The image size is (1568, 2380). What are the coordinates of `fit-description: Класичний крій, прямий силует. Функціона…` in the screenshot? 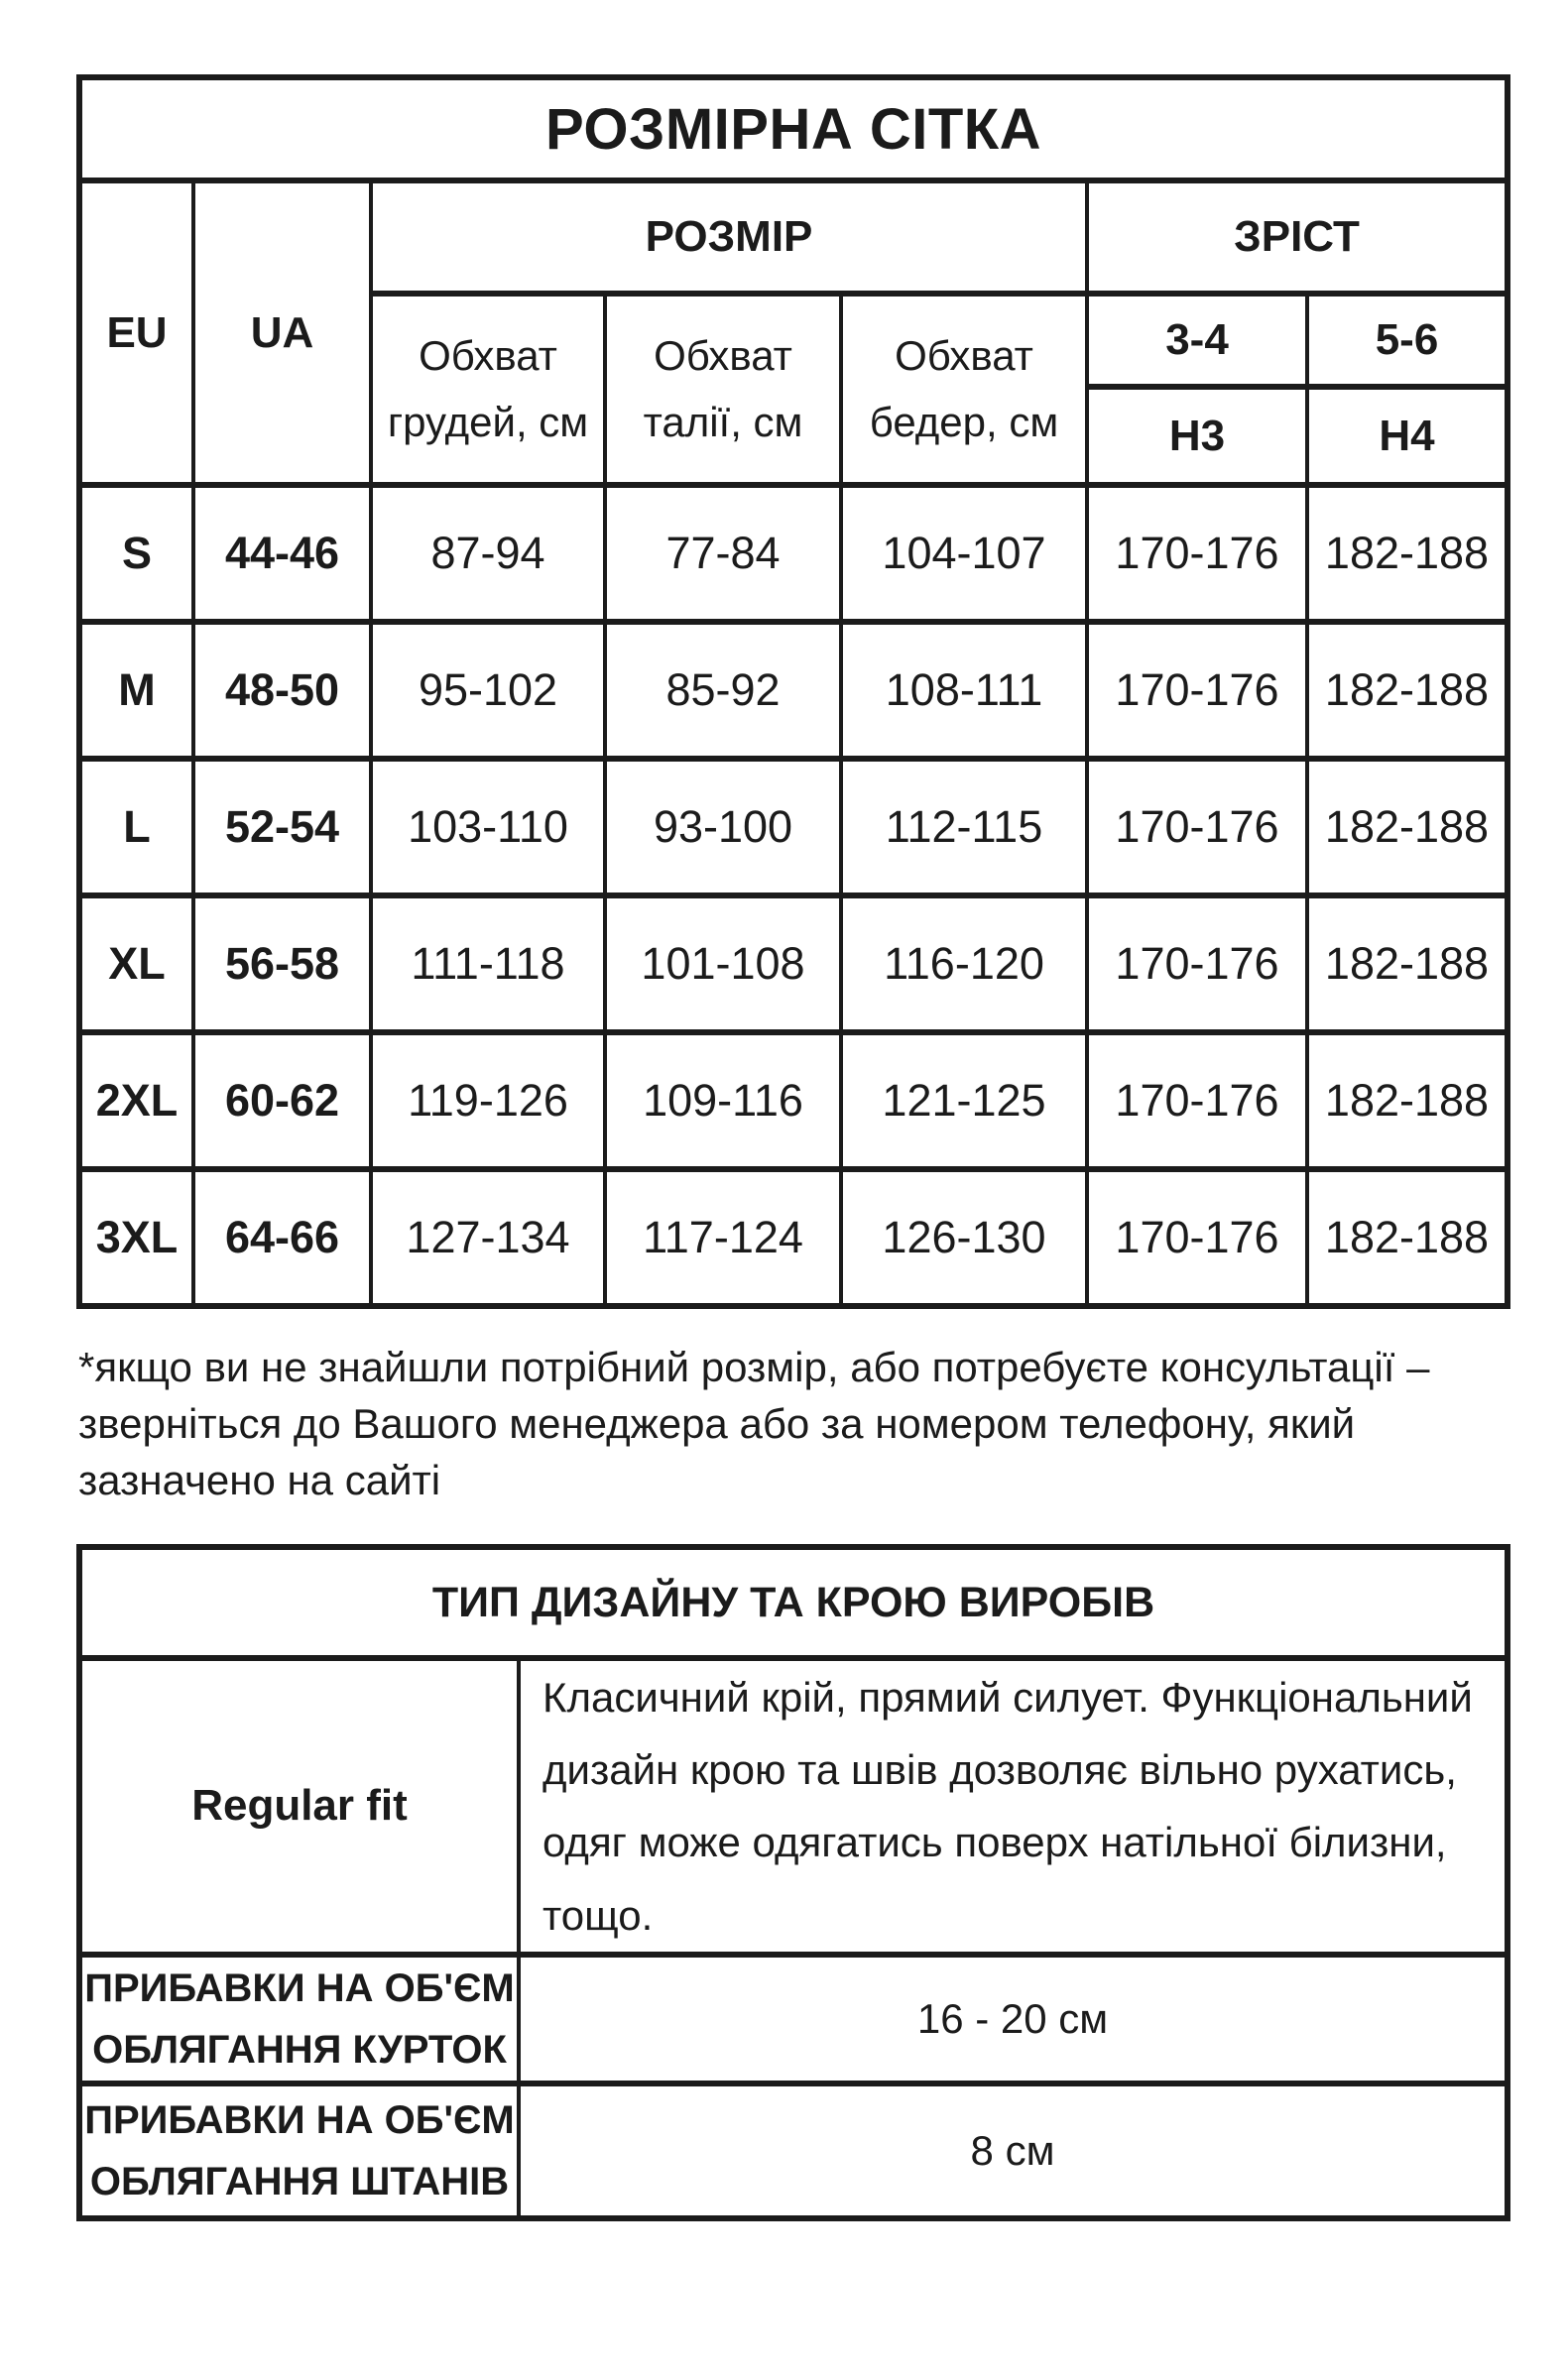 It's located at (1013, 1806).